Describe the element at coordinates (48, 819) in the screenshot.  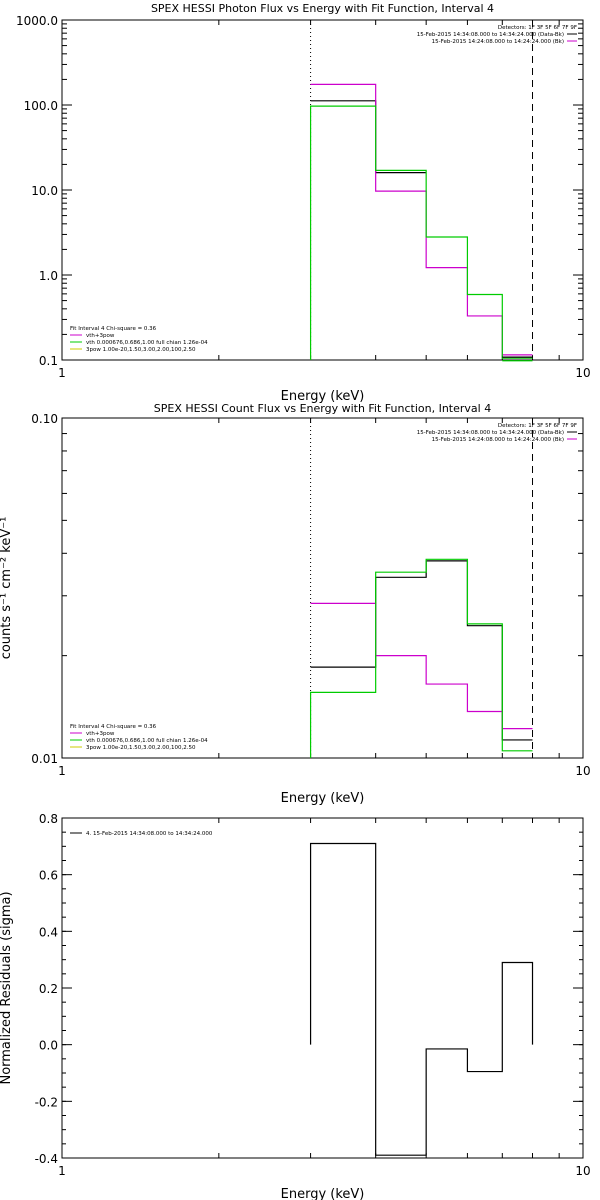
I see `y-tick-label: 0.8` at that location.